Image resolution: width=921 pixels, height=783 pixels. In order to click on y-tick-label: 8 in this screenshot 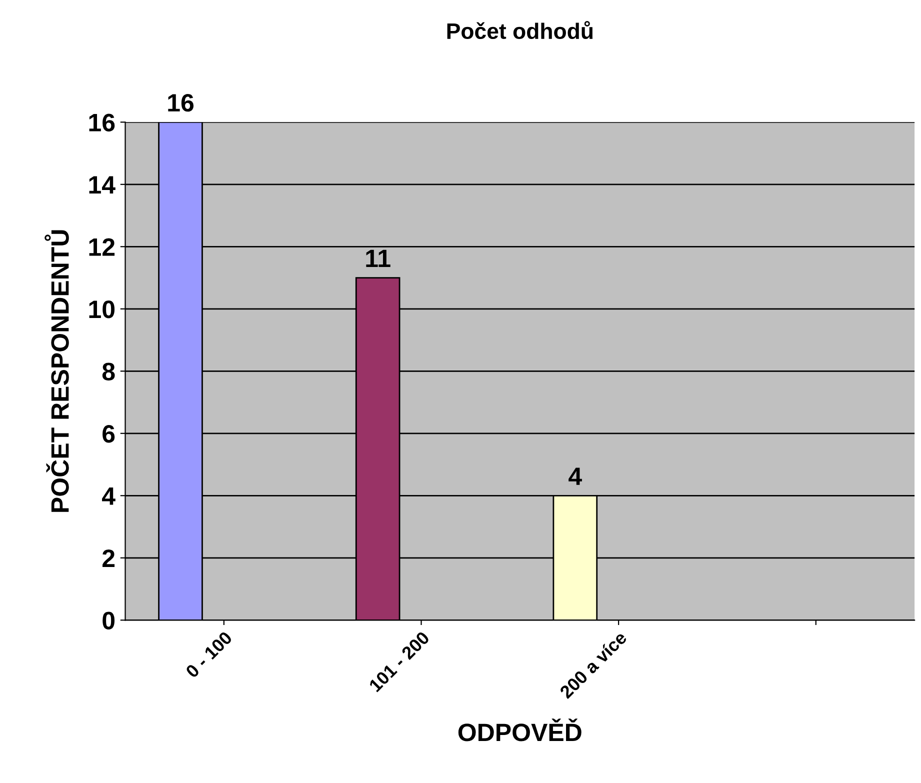, I will do `click(108, 371)`.